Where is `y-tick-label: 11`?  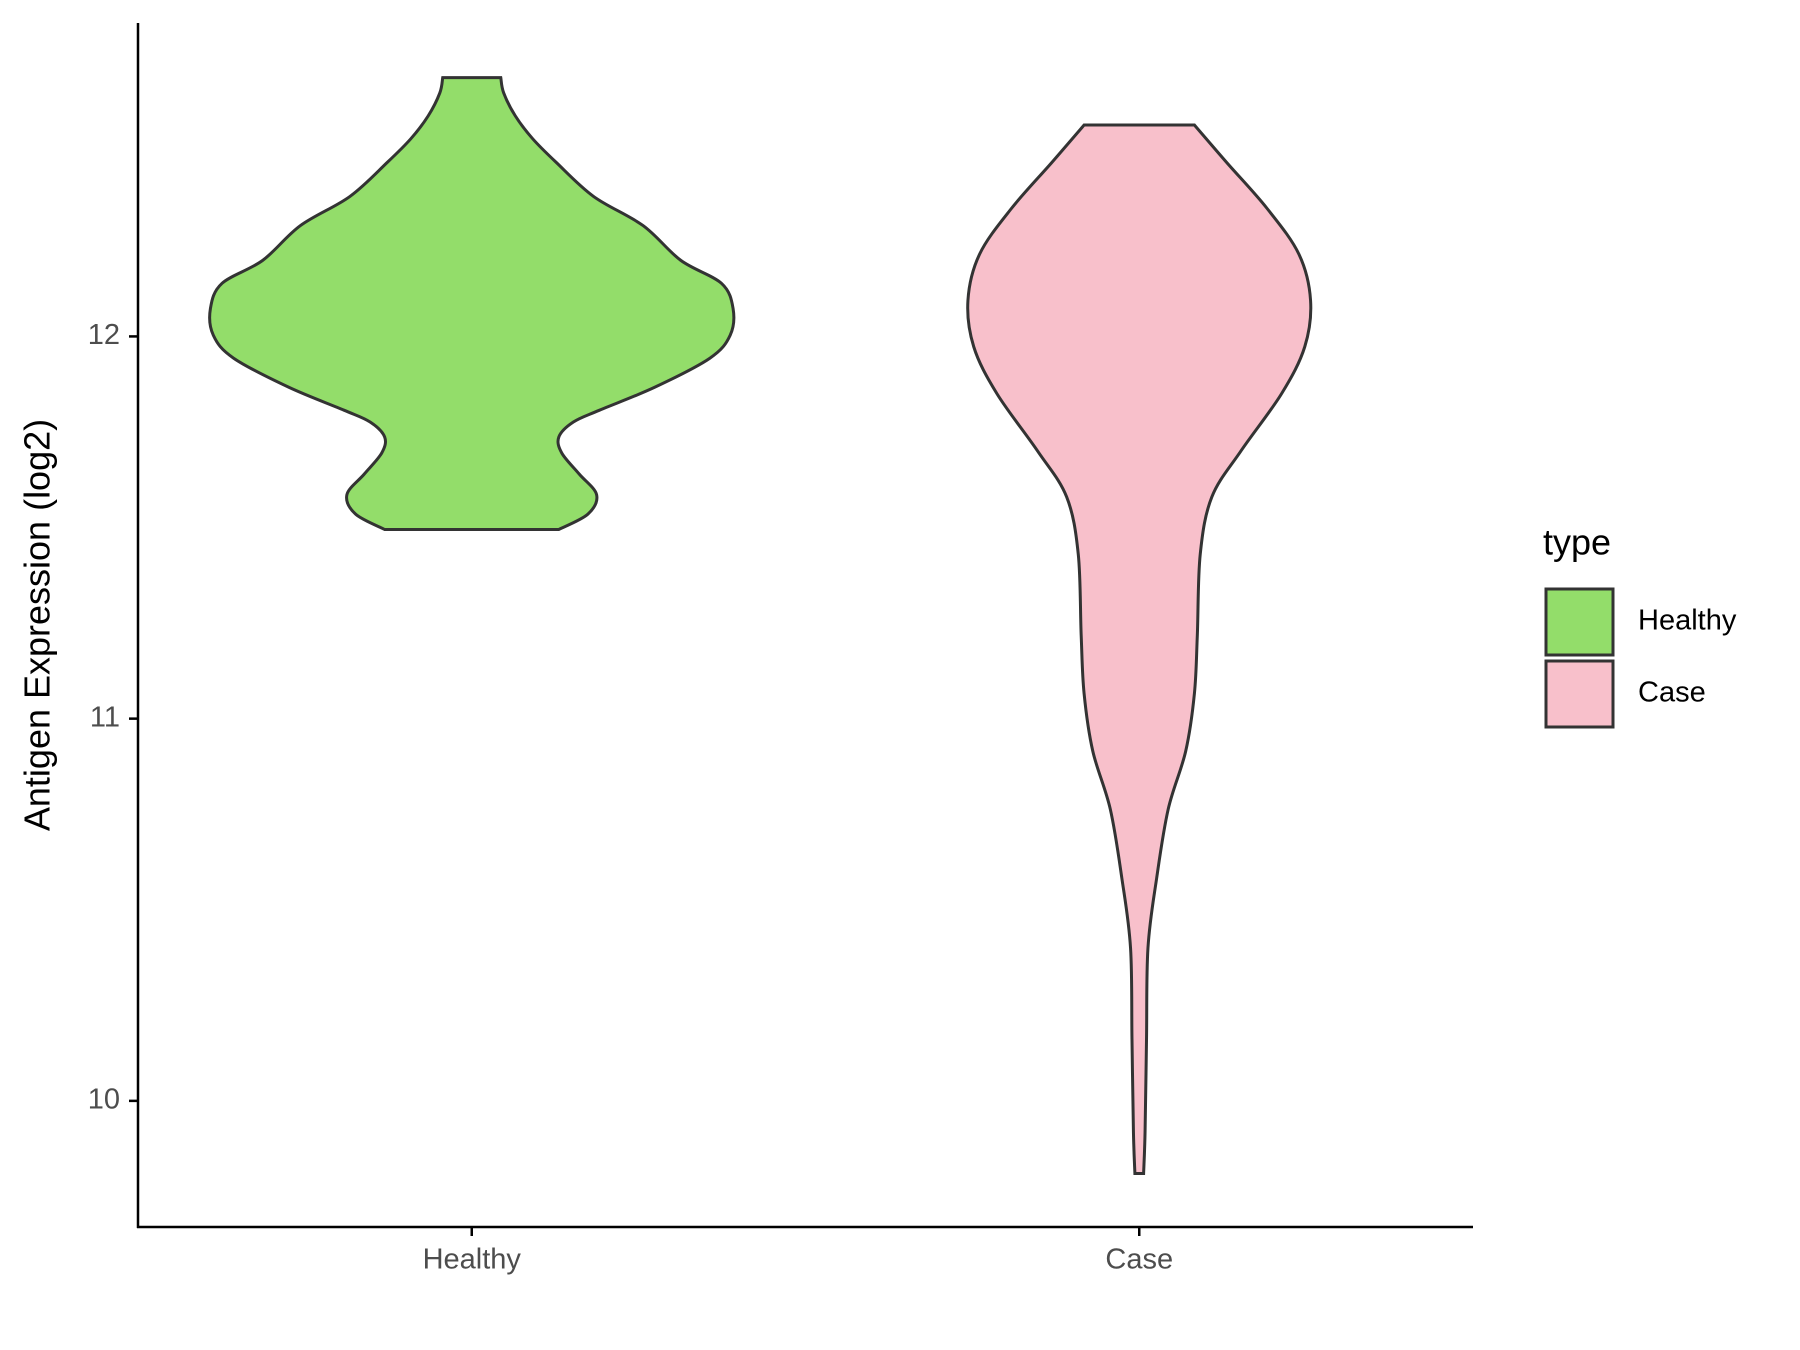
y-tick-label: 11 is located at coordinates (105, 717).